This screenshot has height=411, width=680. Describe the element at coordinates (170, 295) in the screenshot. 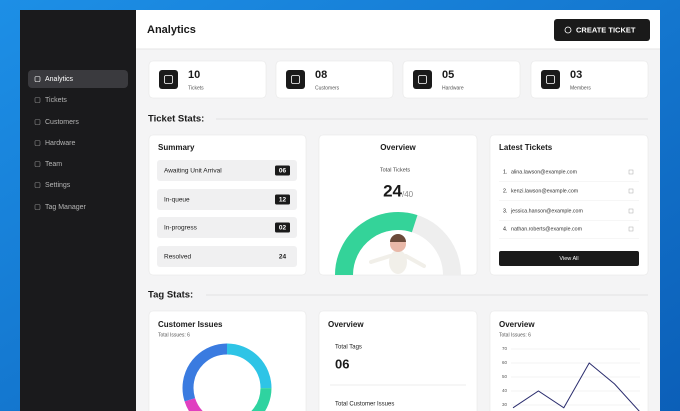

I see `section-title: Tag Stats:` at that location.